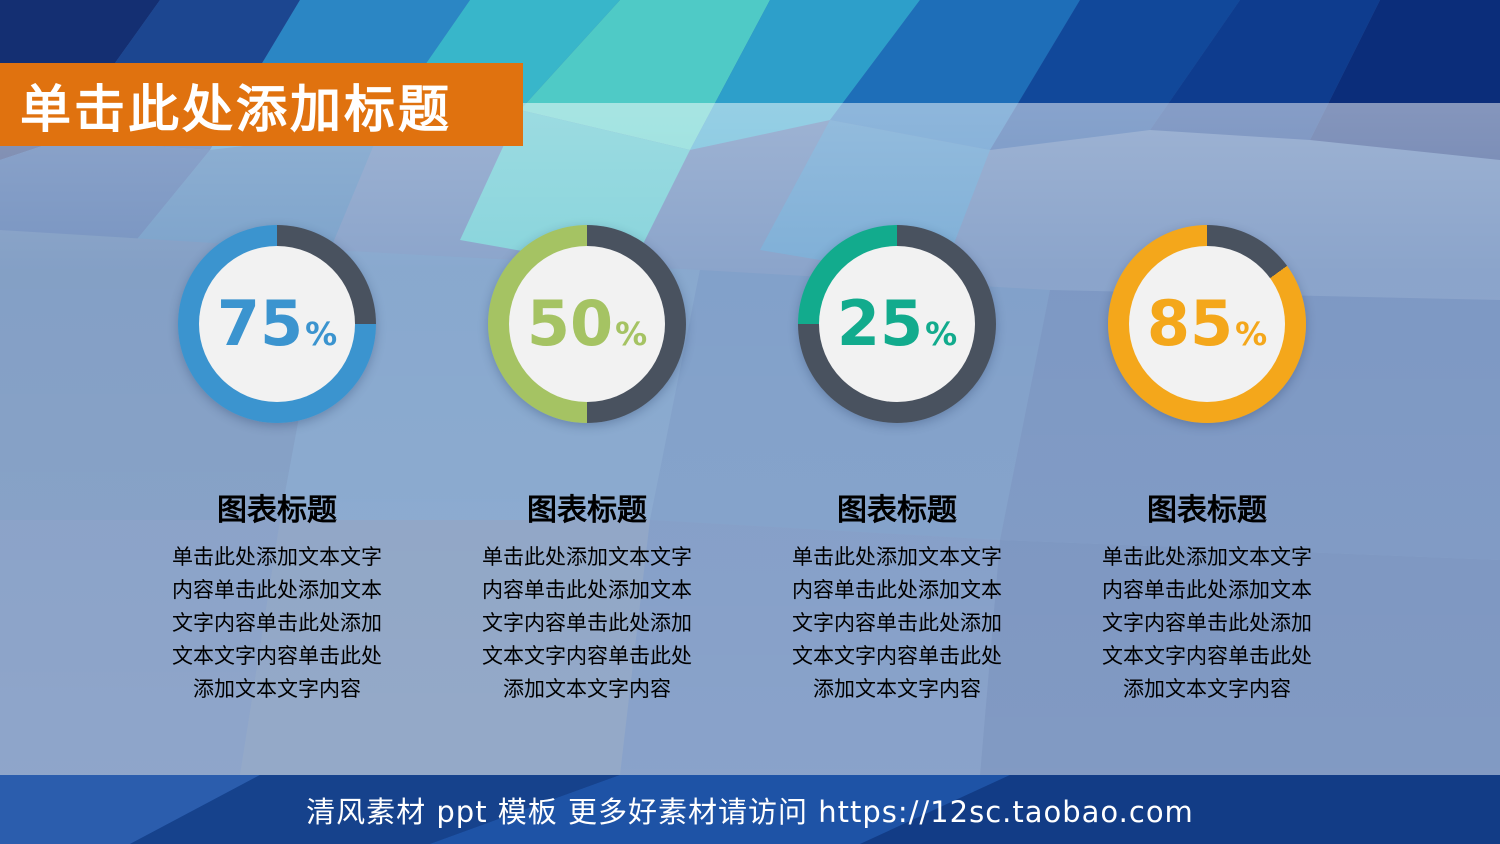 The height and width of the screenshot is (844, 1500). I want to click on donut-center: 25 %, so click(897, 324).